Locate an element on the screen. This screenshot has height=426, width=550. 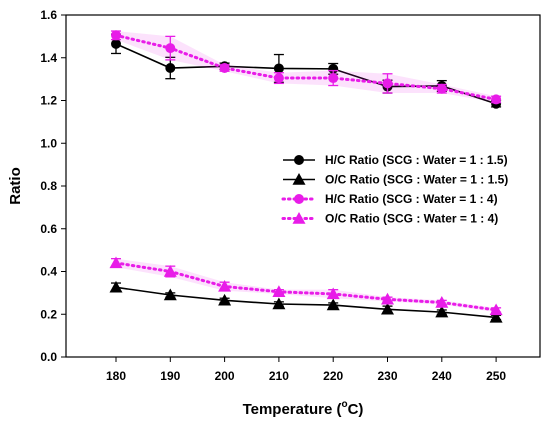
y-axis-title: Ratio is located at coordinates (15, 186).